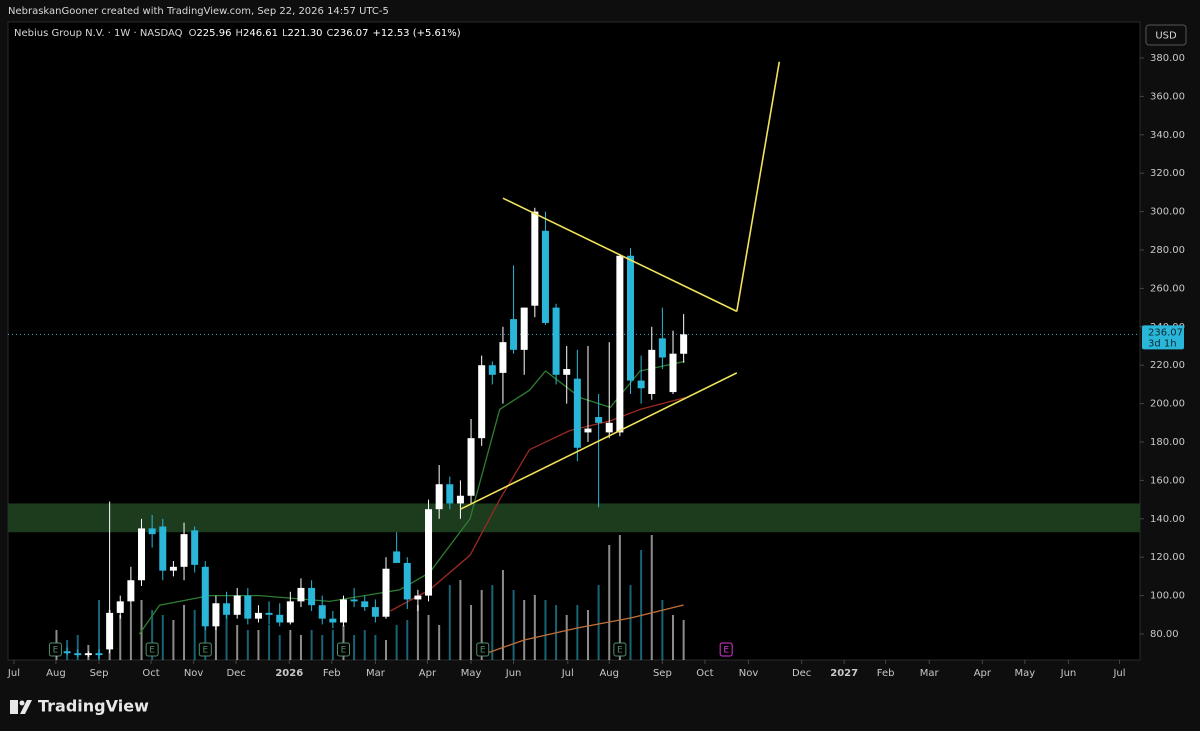  I want to click on moving-average, so click(537, 504).